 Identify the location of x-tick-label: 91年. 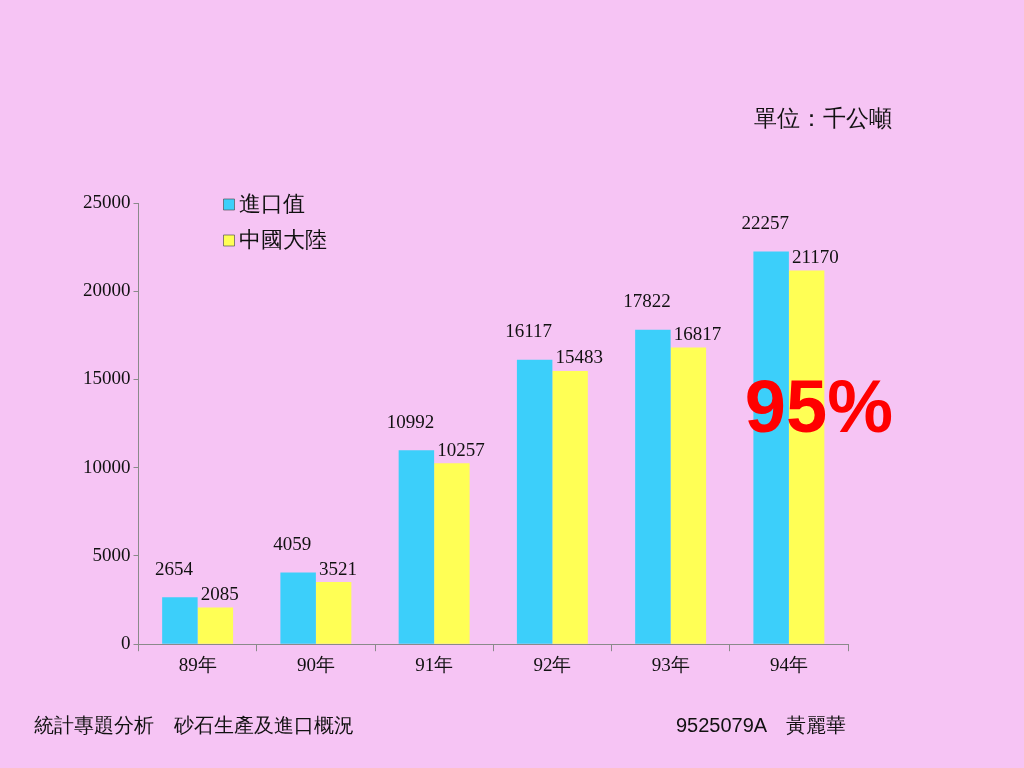
(434, 664).